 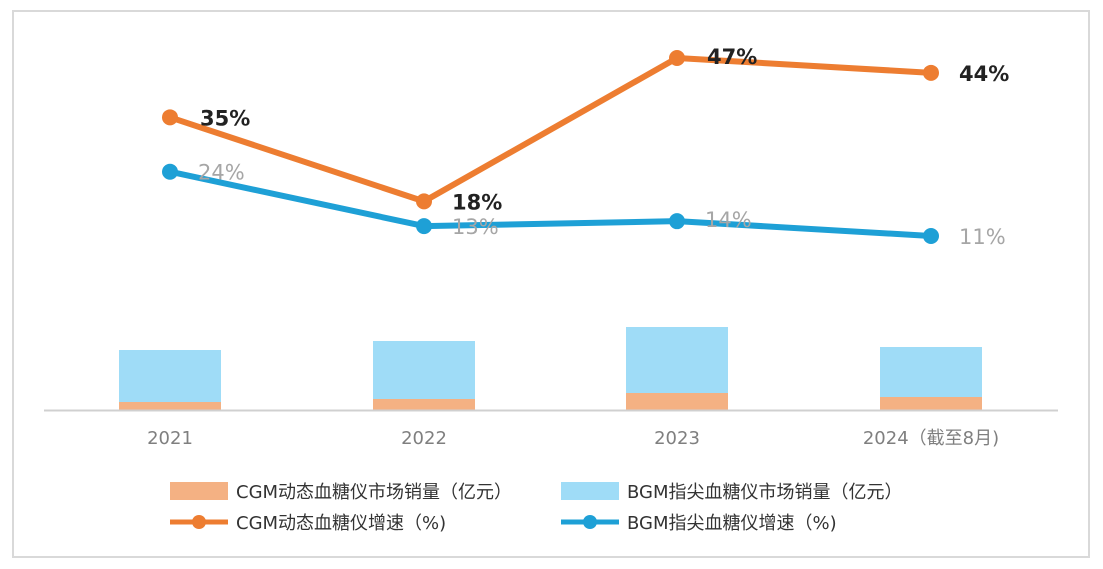 What do you see at coordinates (550, 368) in the screenshot?
I see `bar-layer` at bounding box center [550, 368].